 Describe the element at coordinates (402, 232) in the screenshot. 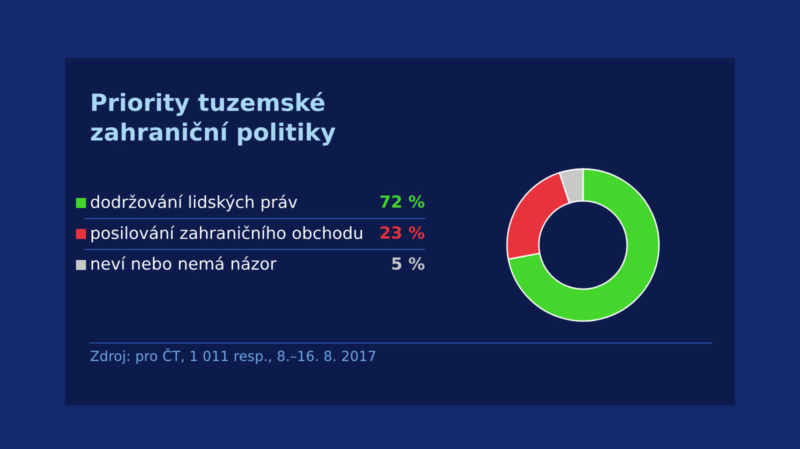

I see `data-label: 23 %` at that location.